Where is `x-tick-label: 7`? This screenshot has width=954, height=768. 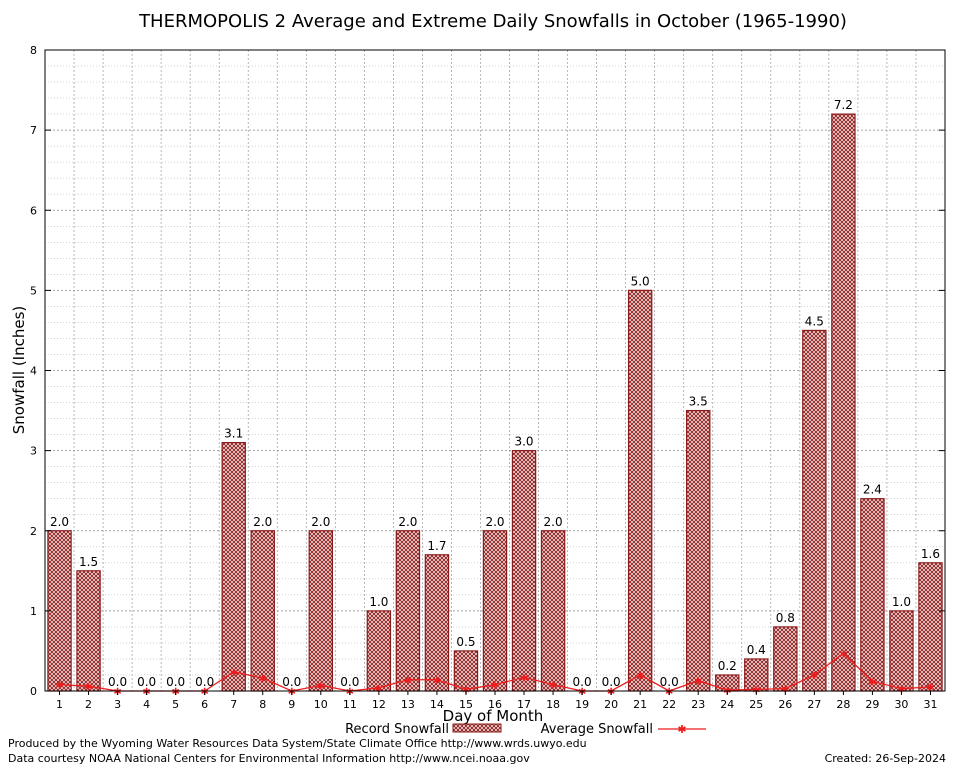
x-tick-label: 7 is located at coordinates (233, 704).